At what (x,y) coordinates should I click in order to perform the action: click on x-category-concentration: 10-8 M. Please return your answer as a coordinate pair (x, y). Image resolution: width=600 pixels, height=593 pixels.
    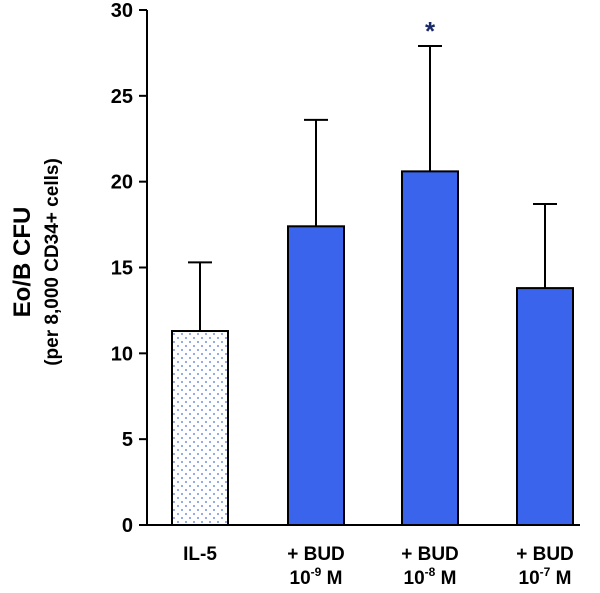
    Looking at the image, I should click on (430, 577).